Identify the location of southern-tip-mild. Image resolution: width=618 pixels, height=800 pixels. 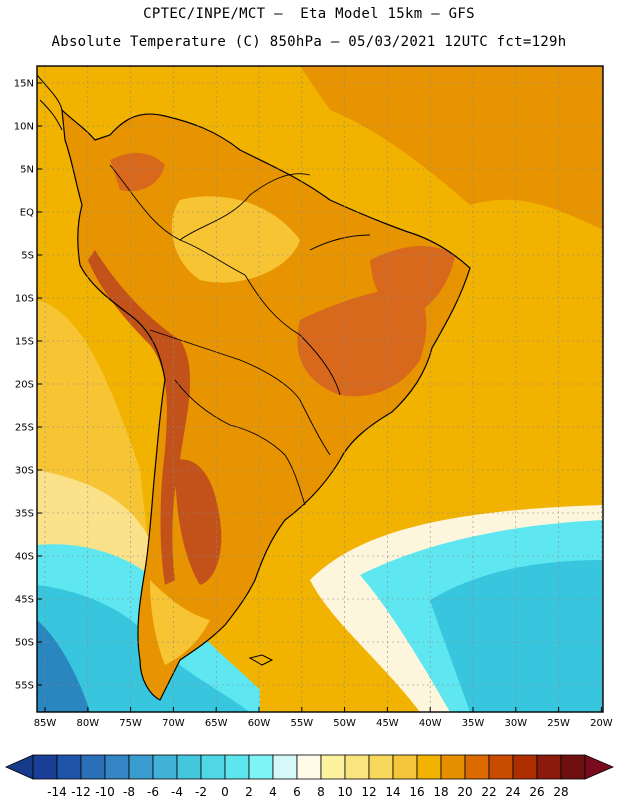
(180, 622).